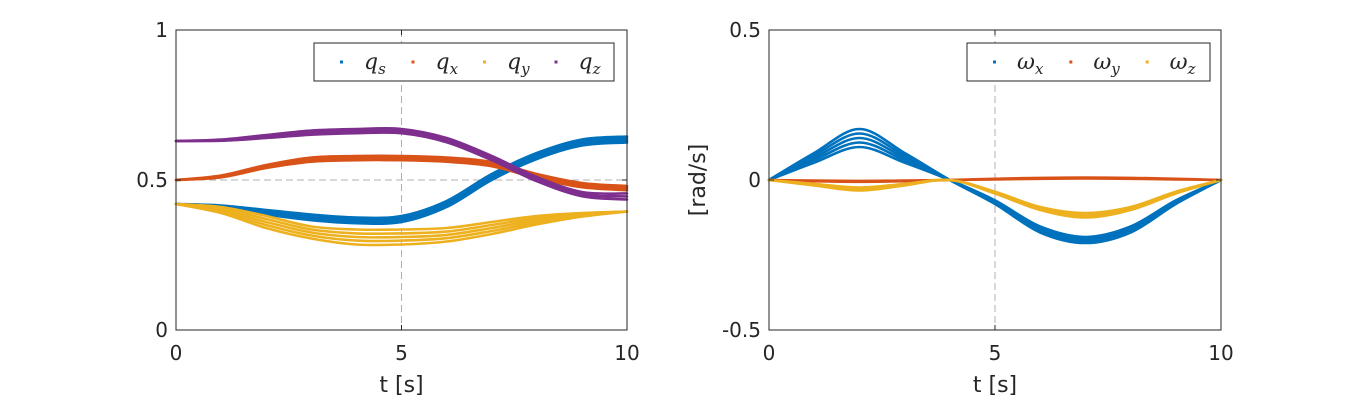  I want to click on legend-entry-z: qz, so click(590, 64).